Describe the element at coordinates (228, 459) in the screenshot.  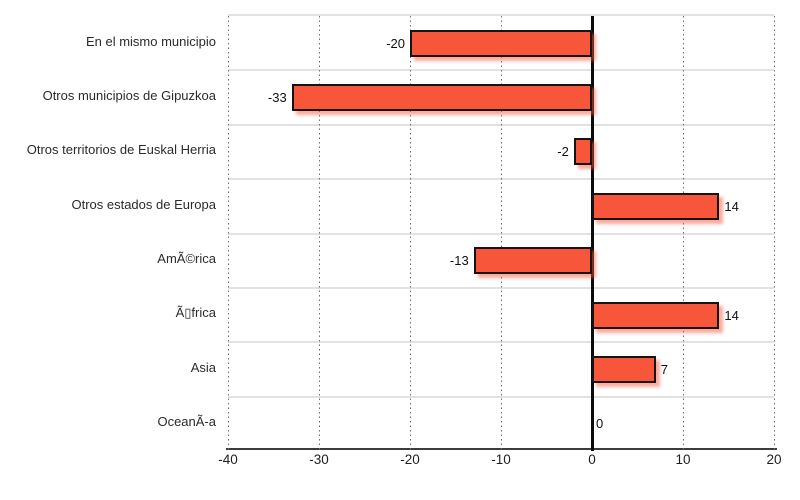
I see `x-tick-label: -40` at that location.